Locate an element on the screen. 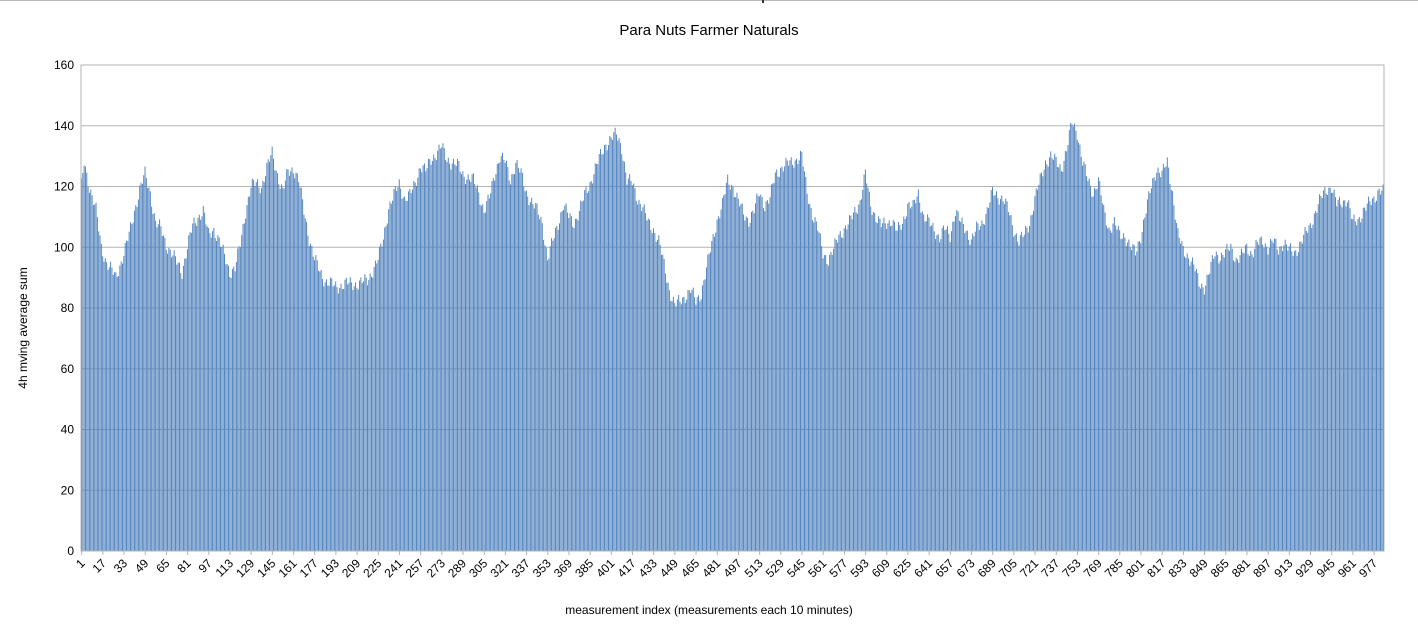 This screenshot has height=636, width=1418. x-tick-945: 945 is located at coordinates (1326, 568).